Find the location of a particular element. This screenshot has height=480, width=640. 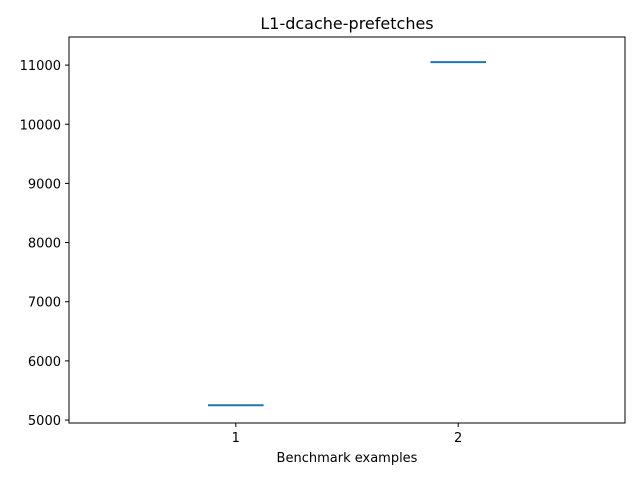

y-tick-label: 8000 is located at coordinates (44, 244).